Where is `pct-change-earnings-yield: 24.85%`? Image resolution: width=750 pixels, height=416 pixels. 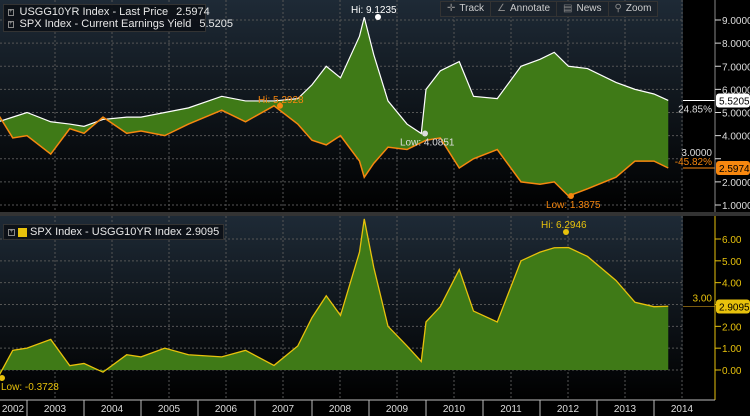 pct-change-earnings-yield: 24.85% is located at coordinates (695, 109).